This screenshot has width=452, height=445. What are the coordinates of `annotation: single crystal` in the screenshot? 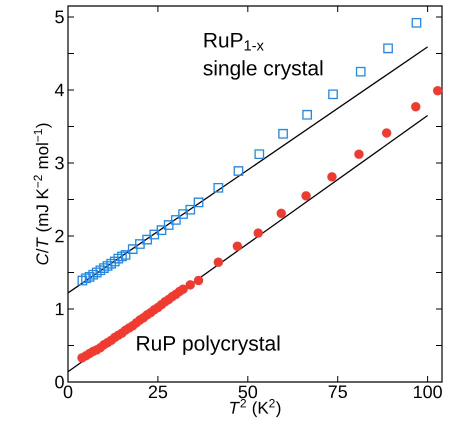 It's located at (262, 70).